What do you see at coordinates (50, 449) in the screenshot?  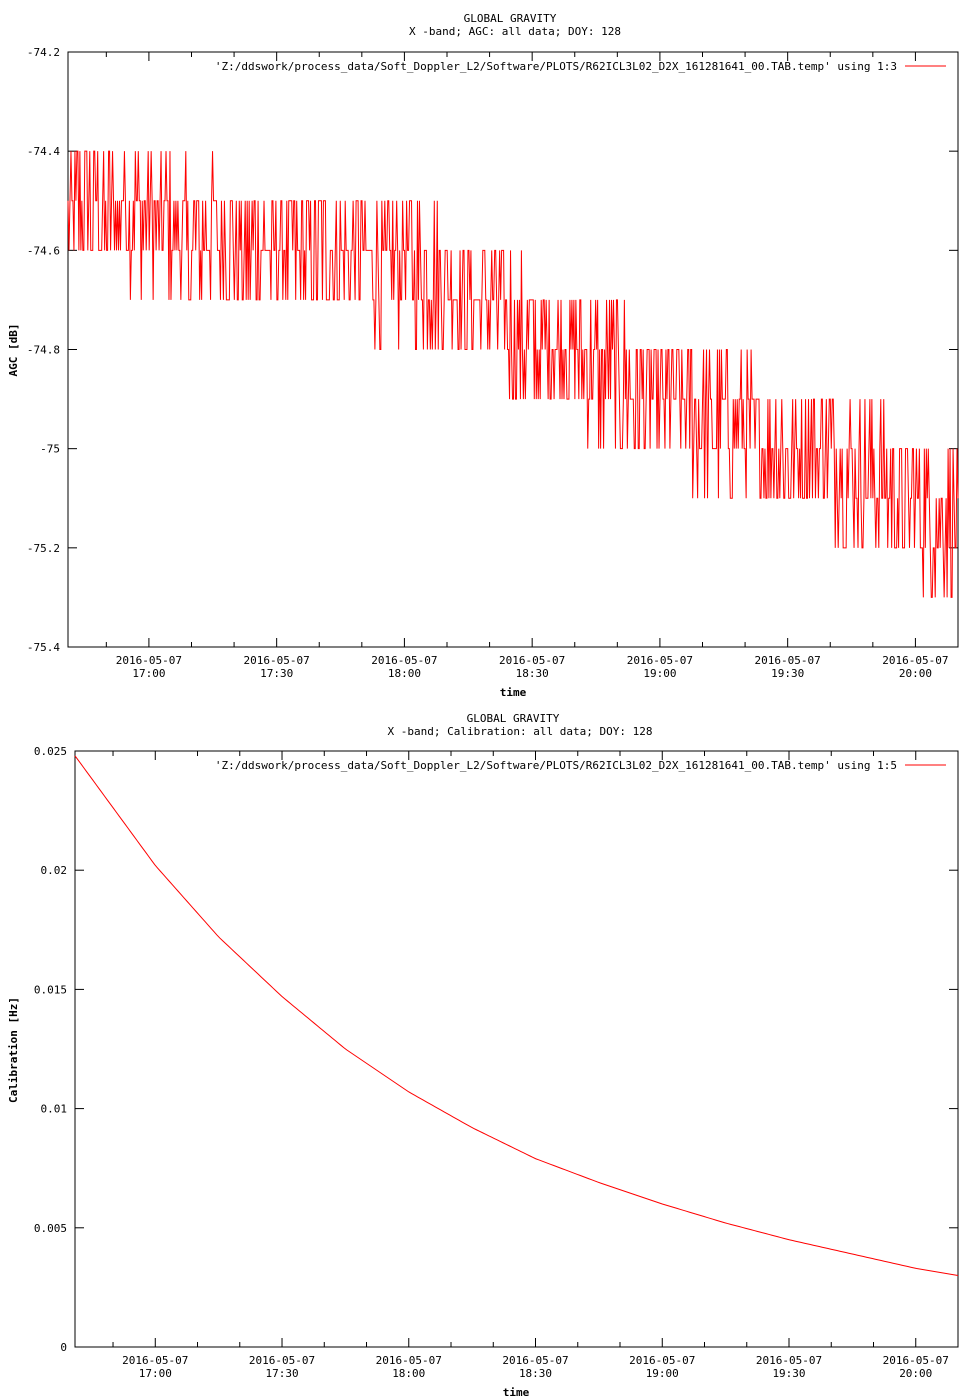 I see `y-tick-label: -75` at bounding box center [50, 449].